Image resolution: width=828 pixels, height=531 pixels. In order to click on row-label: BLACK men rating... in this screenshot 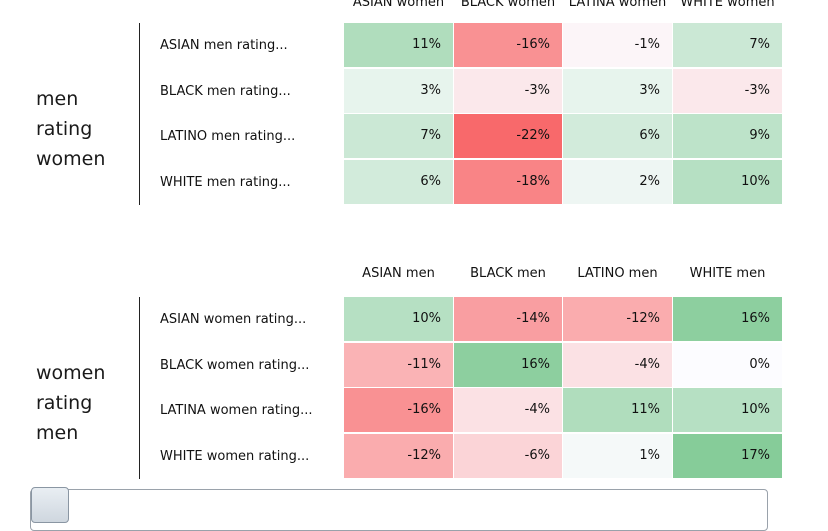, I will do `click(225, 91)`.